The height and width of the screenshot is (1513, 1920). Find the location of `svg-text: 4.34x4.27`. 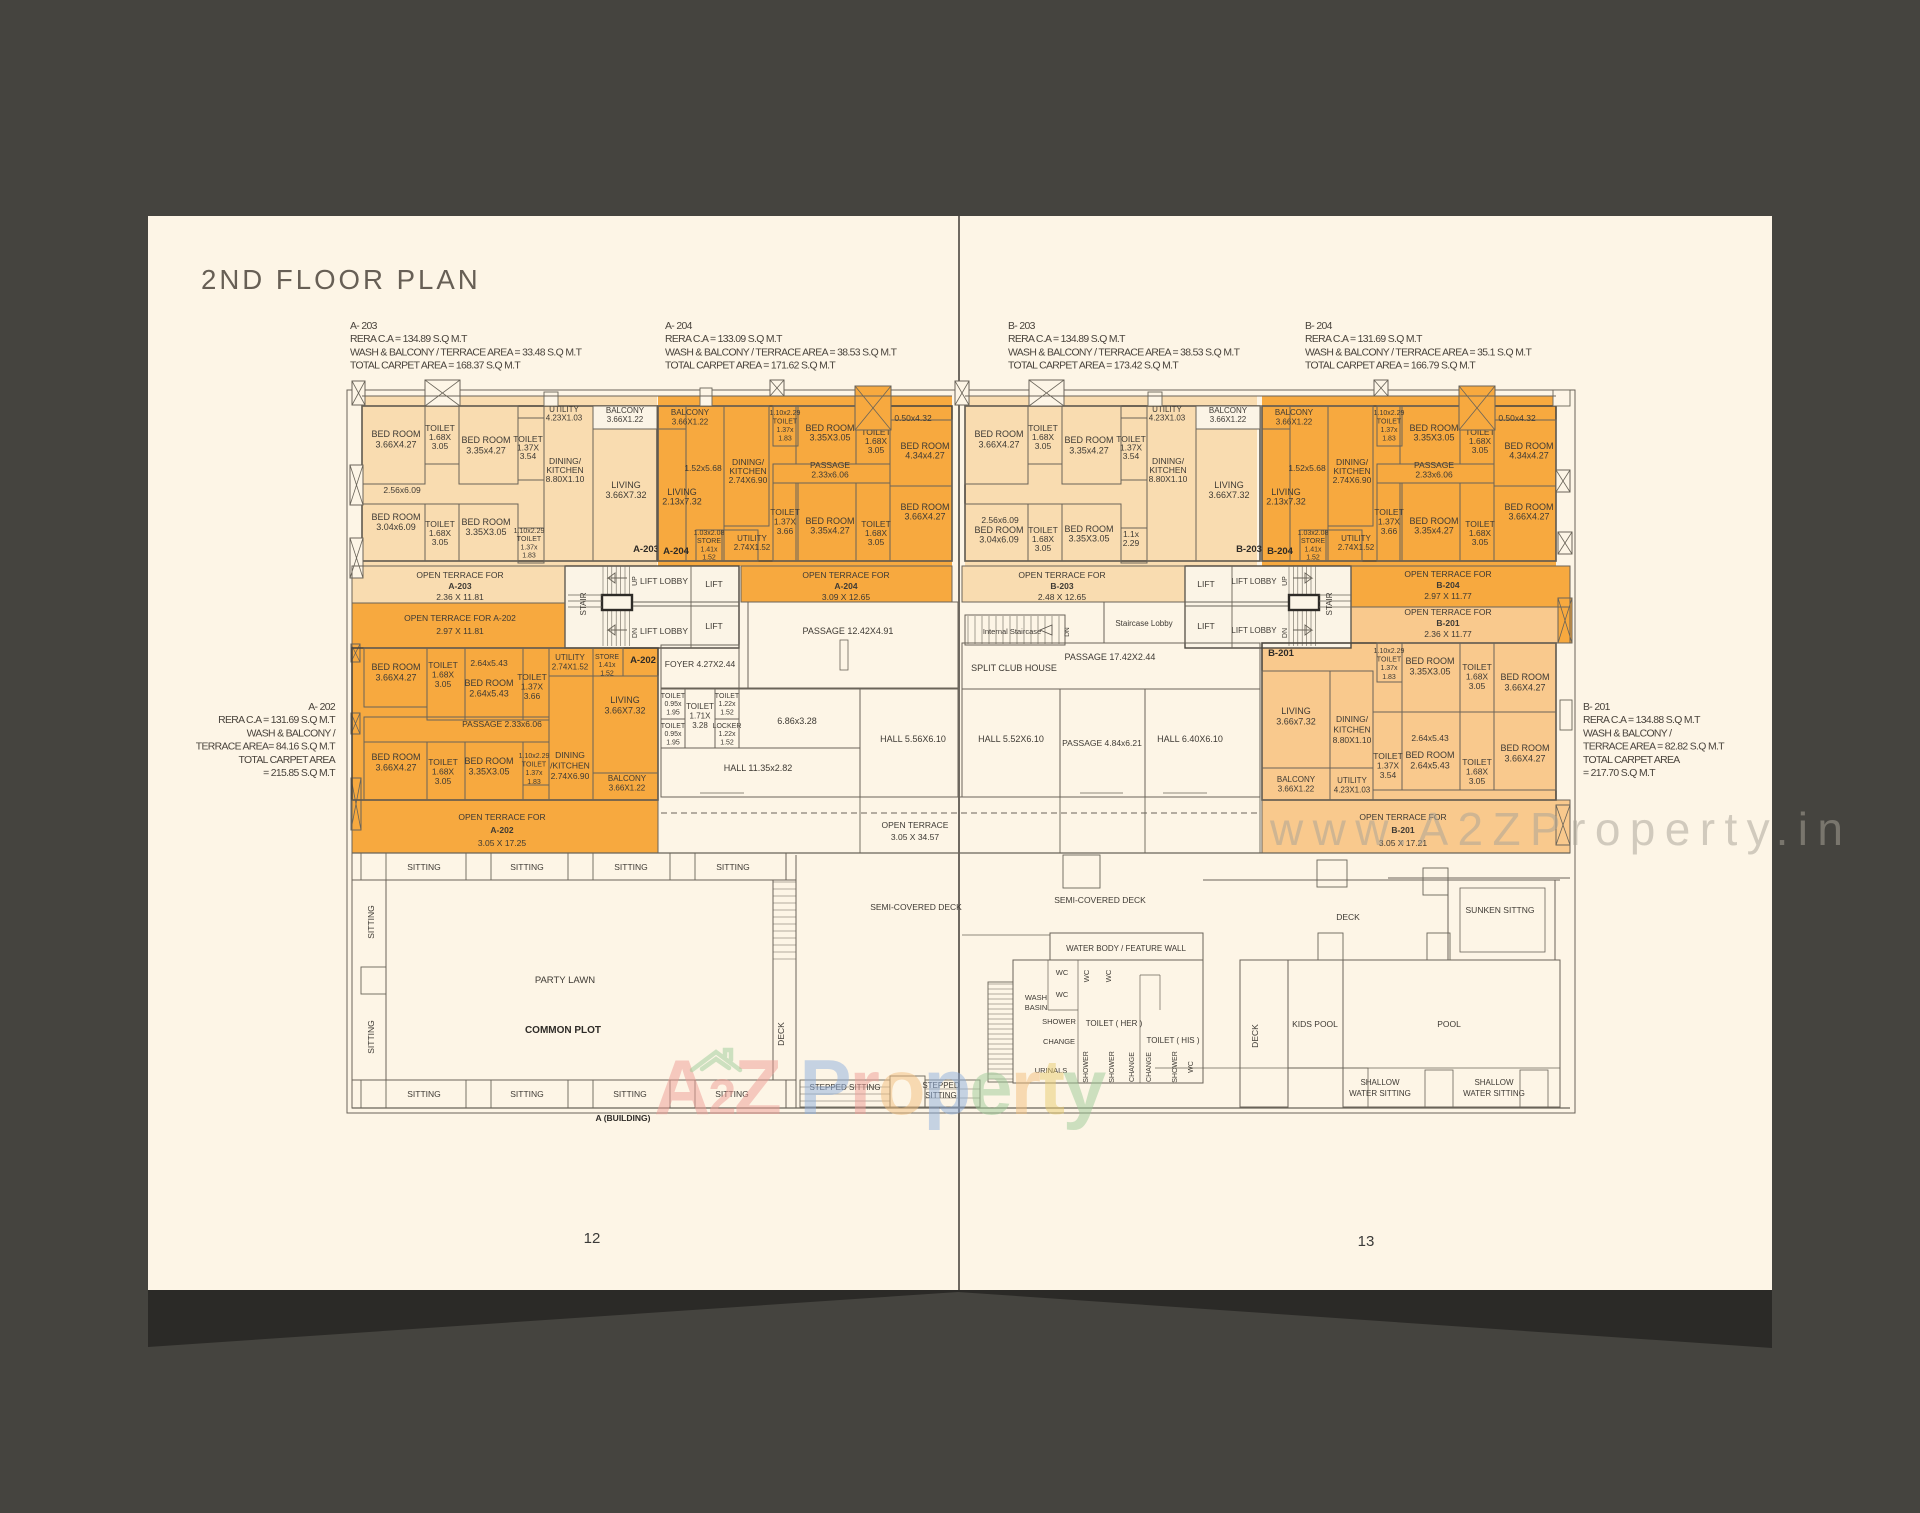

svg-text: 4.34x4.27 is located at coordinates (925, 456).